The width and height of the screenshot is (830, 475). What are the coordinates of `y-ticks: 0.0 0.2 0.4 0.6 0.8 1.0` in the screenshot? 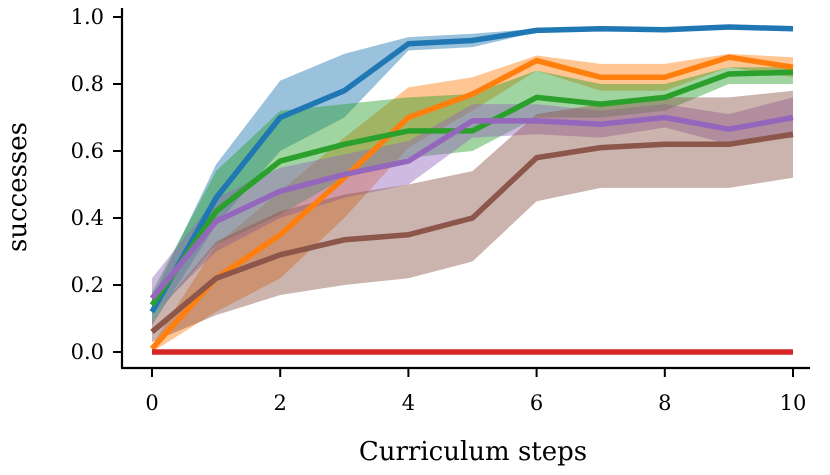 It's located at (96, 184).